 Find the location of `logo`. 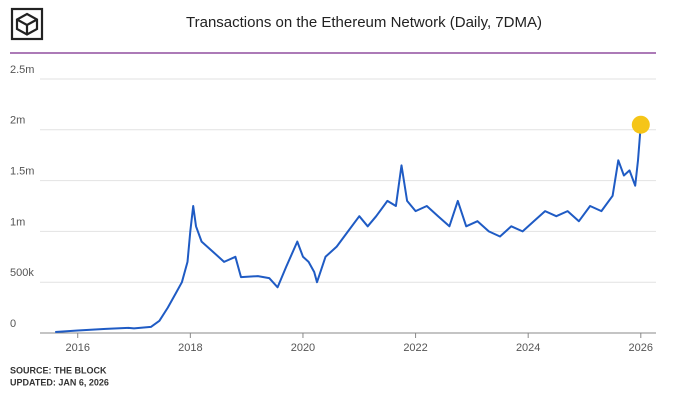

logo is located at coordinates (27, 24).